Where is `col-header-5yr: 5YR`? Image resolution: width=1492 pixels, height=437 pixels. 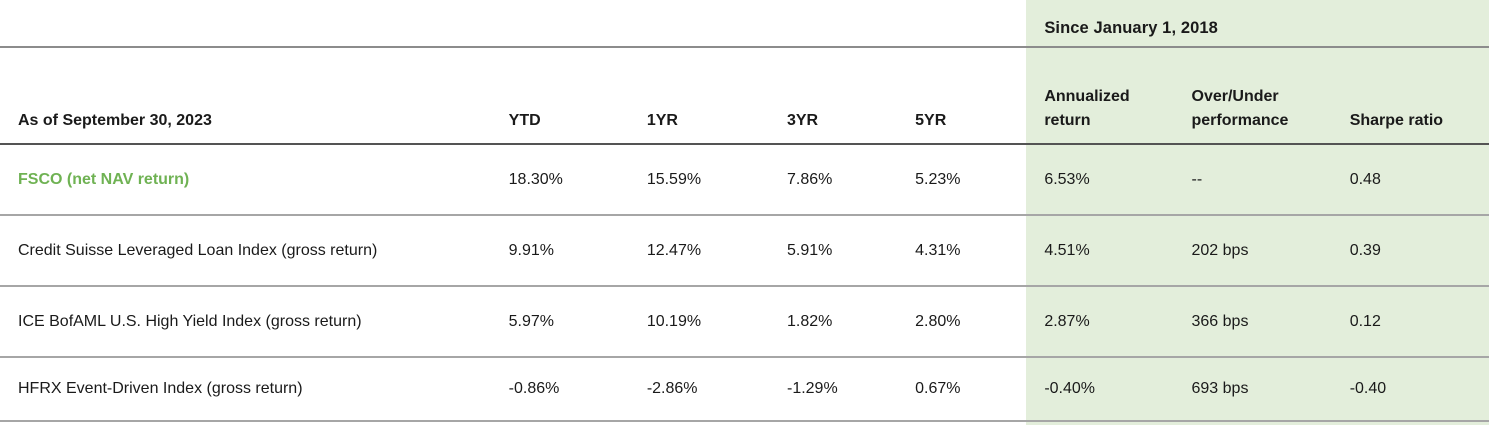 col-header-5yr: 5YR is located at coordinates (962, 96).